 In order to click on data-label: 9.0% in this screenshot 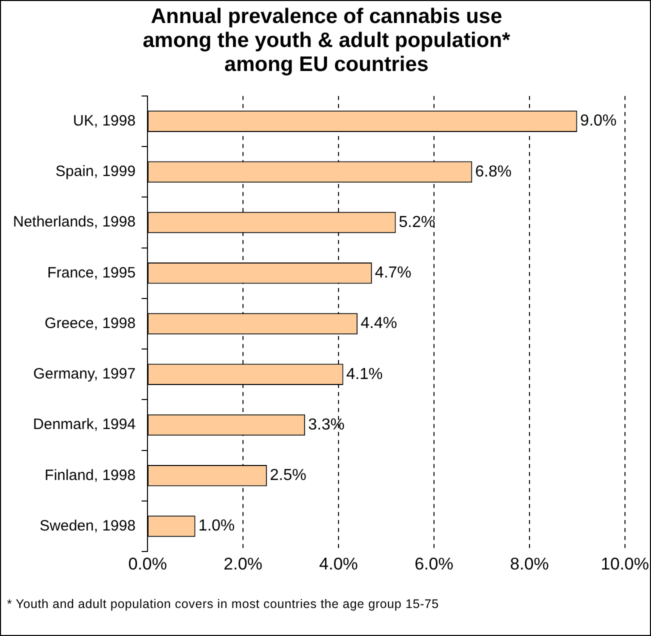, I will do `click(598, 121)`.